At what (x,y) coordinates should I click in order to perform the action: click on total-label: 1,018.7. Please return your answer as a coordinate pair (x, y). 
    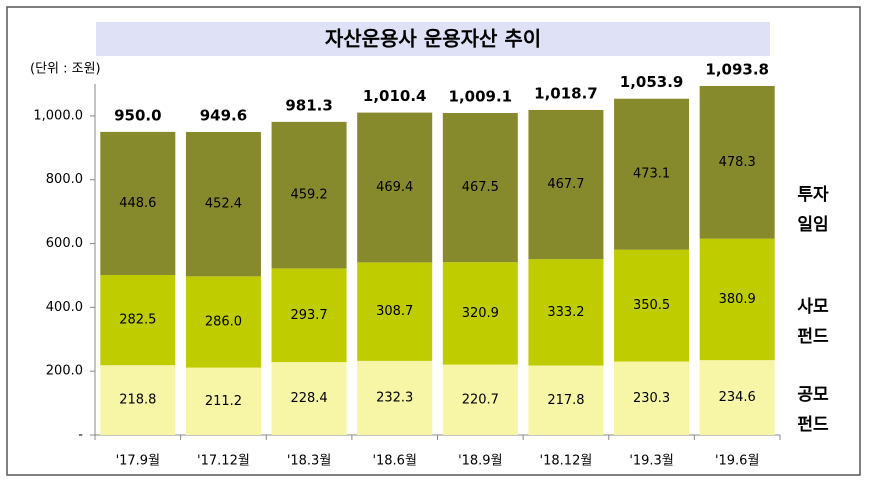
    Looking at the image, I should click on (566, 93).